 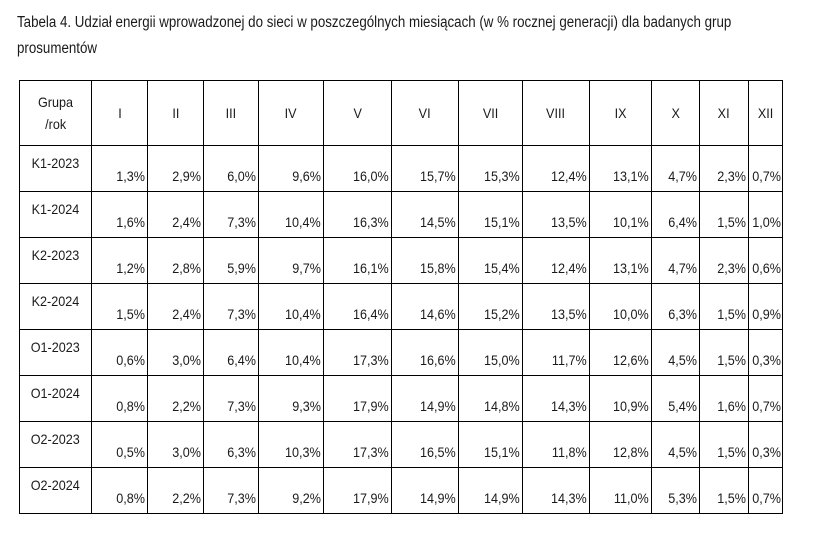 I want to click on row-group-label: K2-2024, so click(x=55, y=306).